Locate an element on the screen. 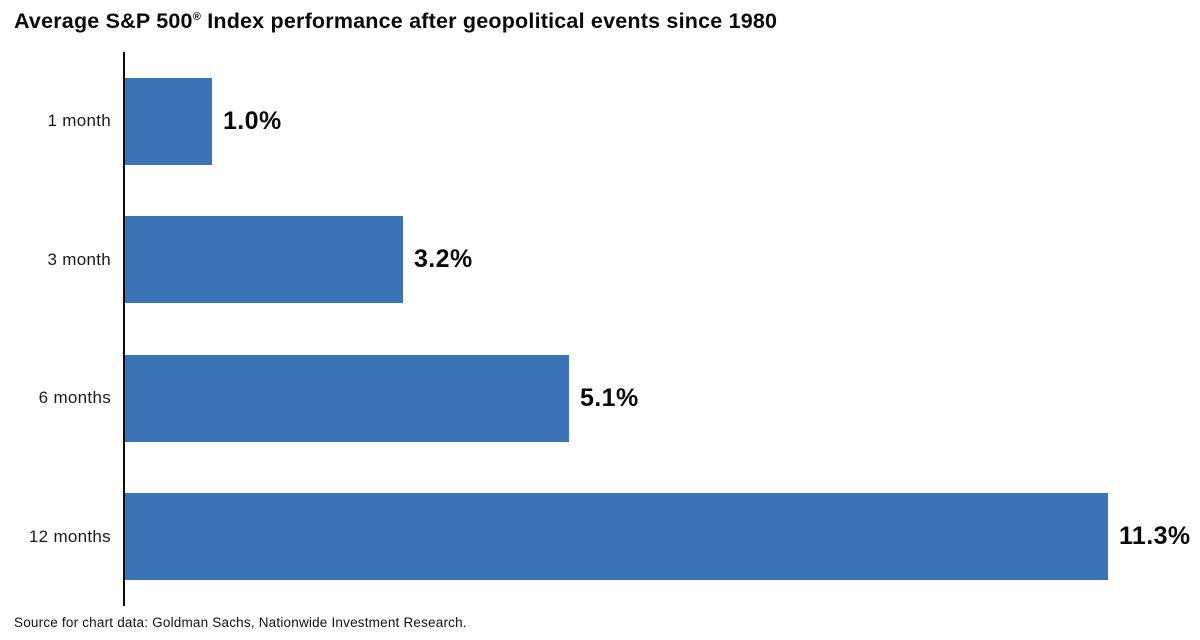 This screenshot has height=640, width=1200. value-label: 3.2% is located at coordinates (443, 259).